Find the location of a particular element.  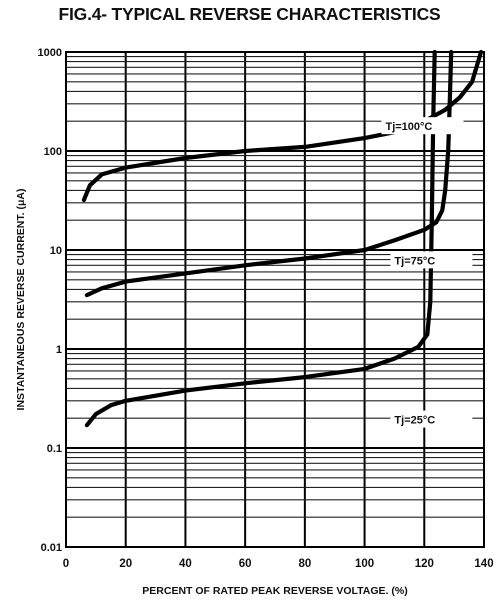

x-tick-label: 80 is located at coordinates (304, 564).